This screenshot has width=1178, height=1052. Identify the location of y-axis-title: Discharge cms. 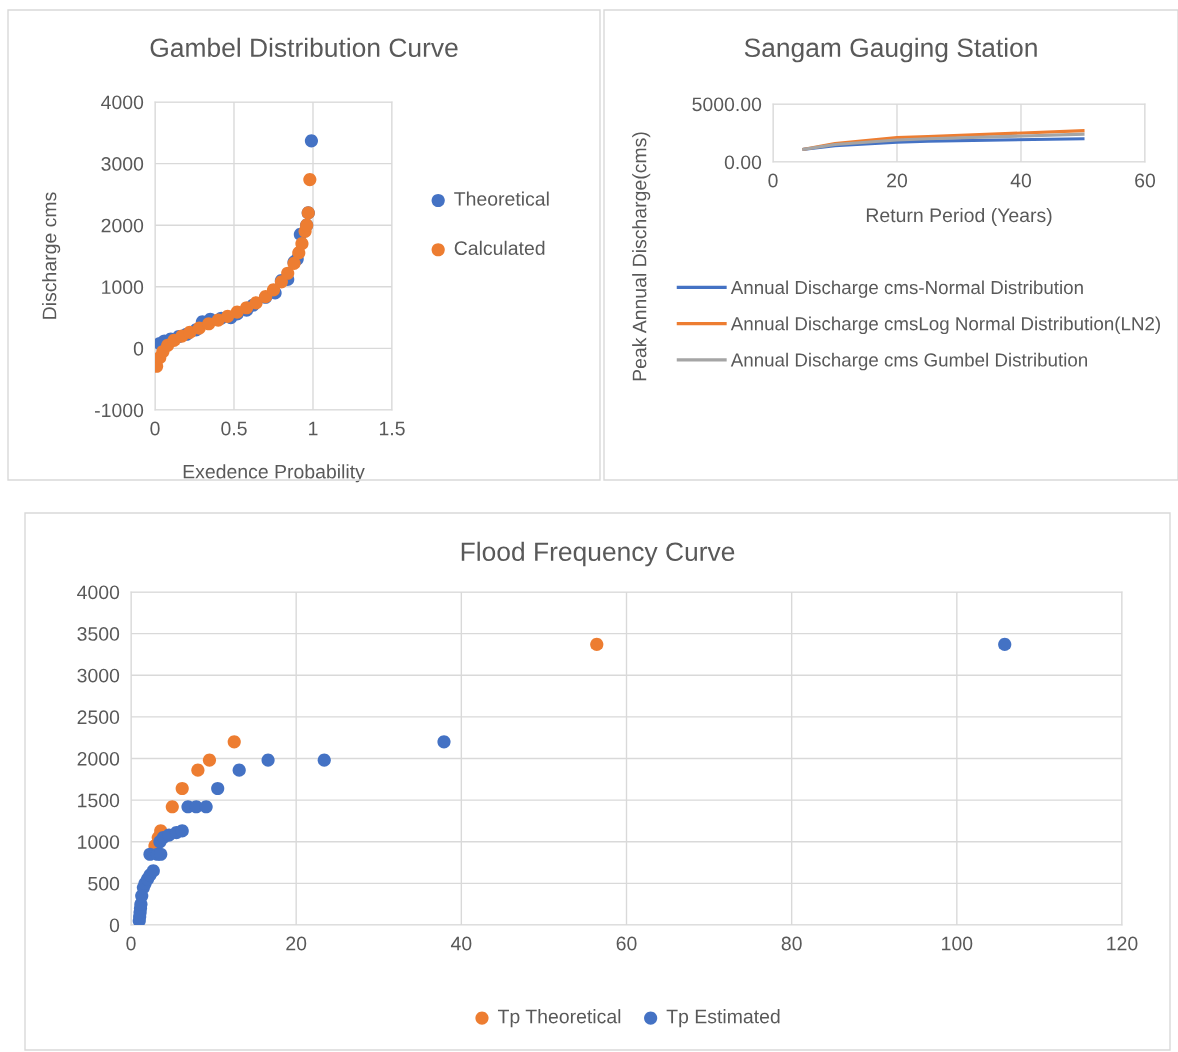
(51, 255).